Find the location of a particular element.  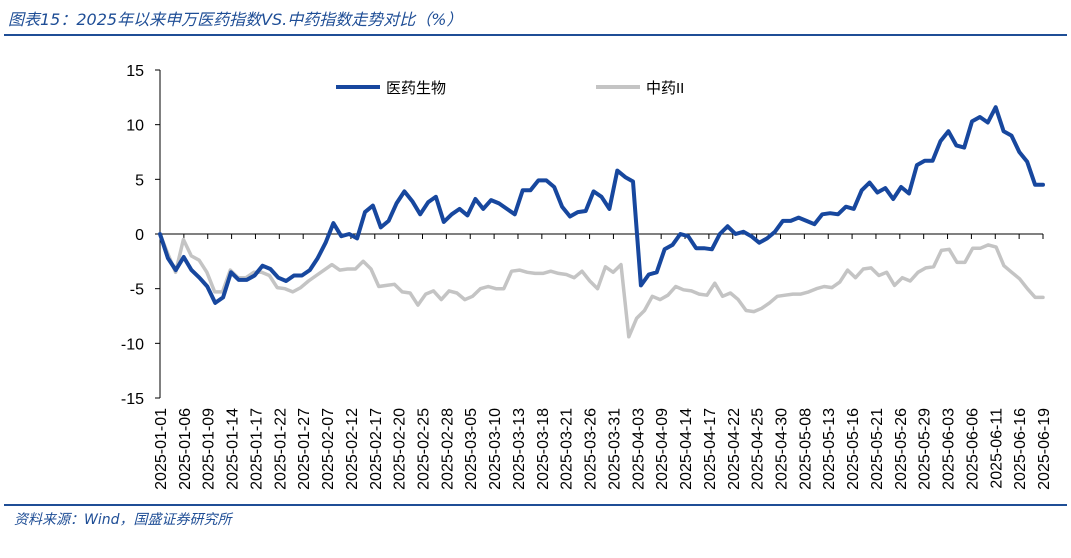

legend-label-1: 医药生物 is located at coordinates (416, 88).